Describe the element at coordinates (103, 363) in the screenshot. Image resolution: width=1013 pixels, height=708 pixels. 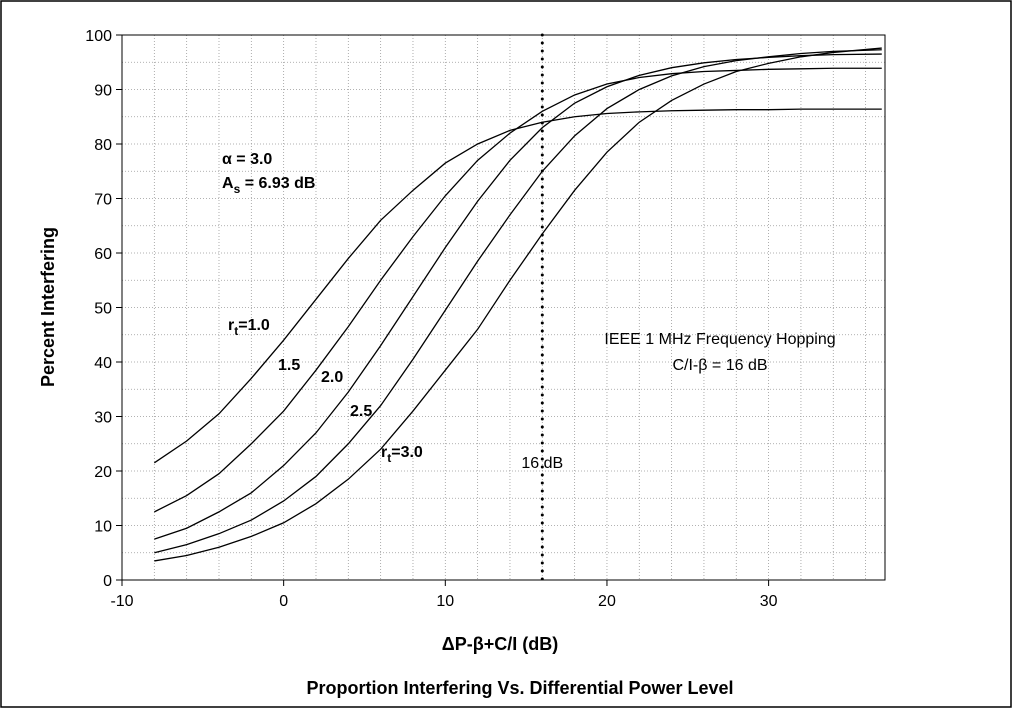
I see `y-tick-label: 40` at that location.